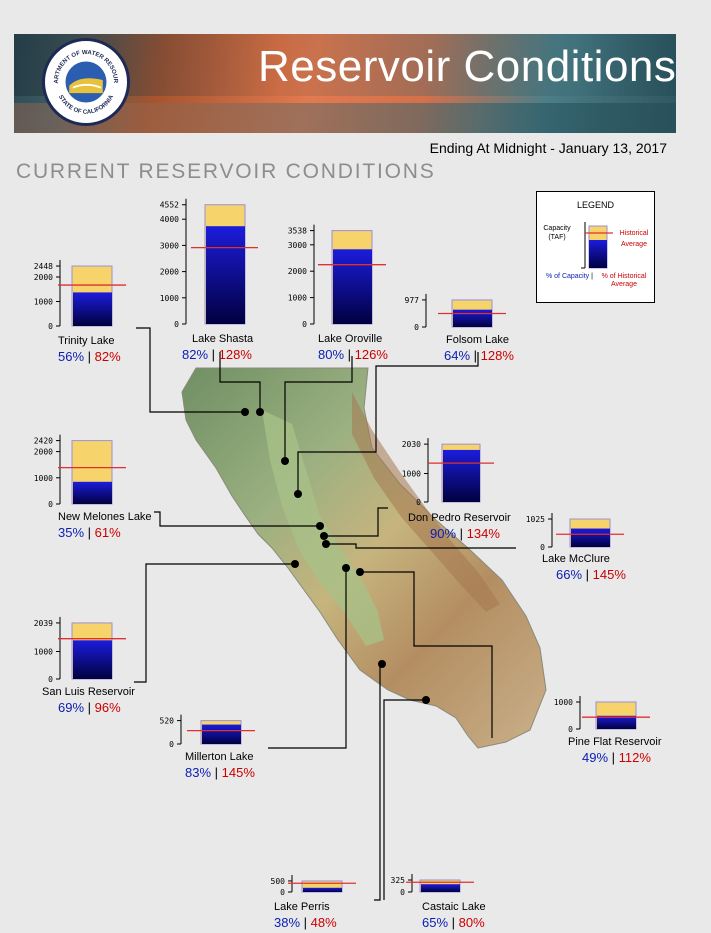  I want to click on reservoir-percentages: 82% | 128%, so click(217, 354).